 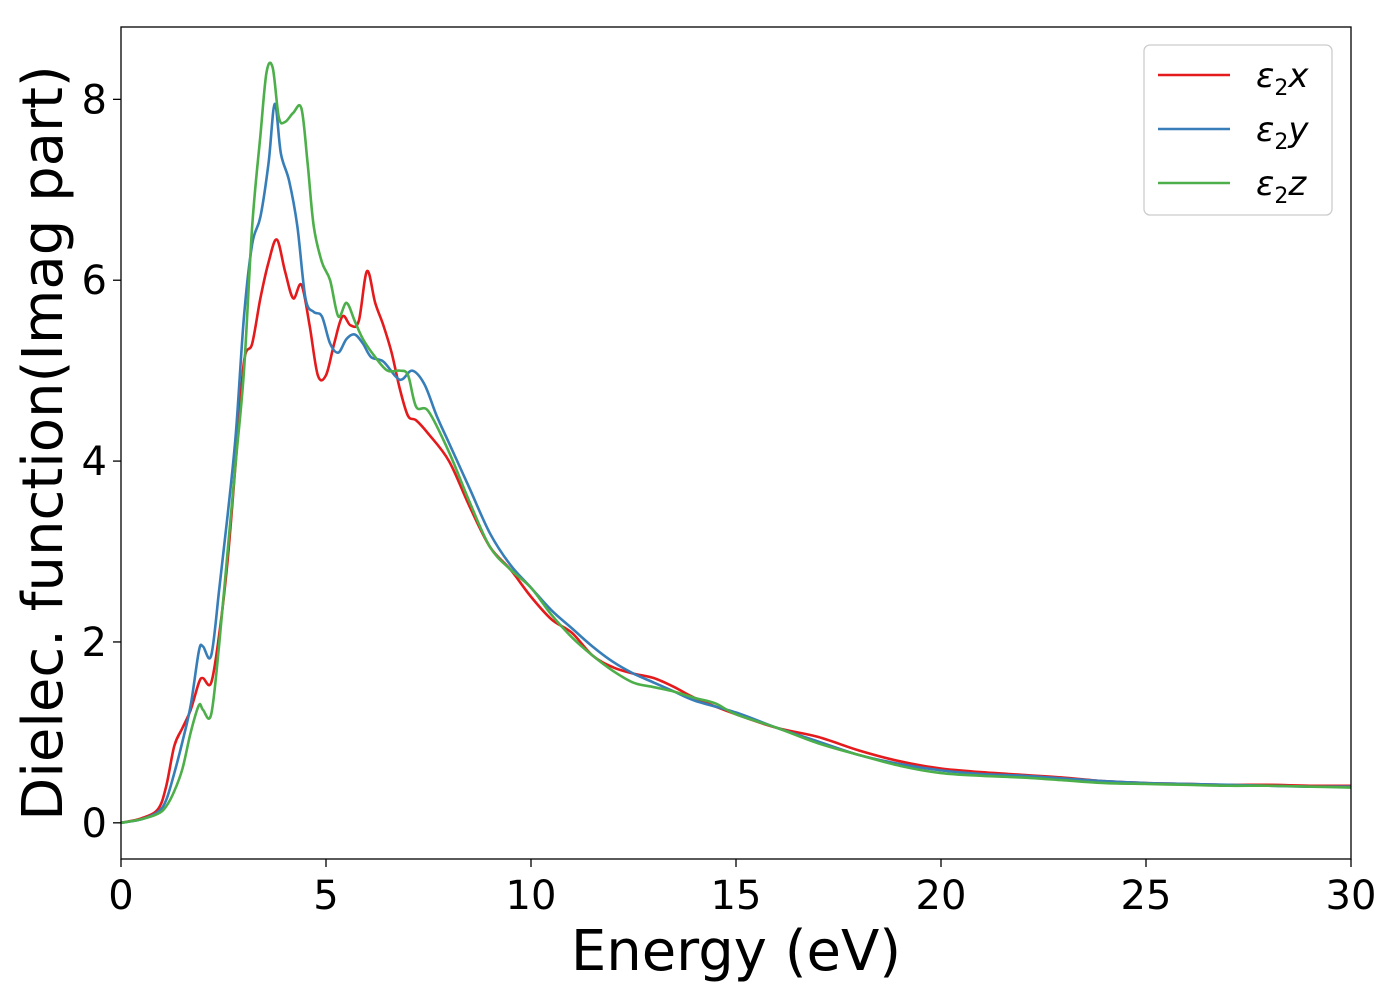 I want to click on legend-box, so click(x=1238, y=130).